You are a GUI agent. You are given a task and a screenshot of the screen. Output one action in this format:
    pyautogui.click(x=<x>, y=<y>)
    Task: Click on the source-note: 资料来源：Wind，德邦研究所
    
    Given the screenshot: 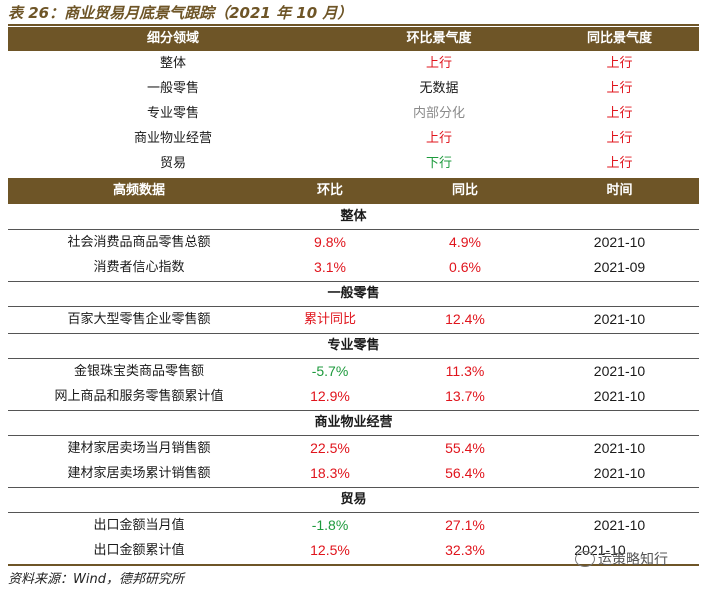 What is the action you would take?
    pyautogui.click(x=96, y=579)
    